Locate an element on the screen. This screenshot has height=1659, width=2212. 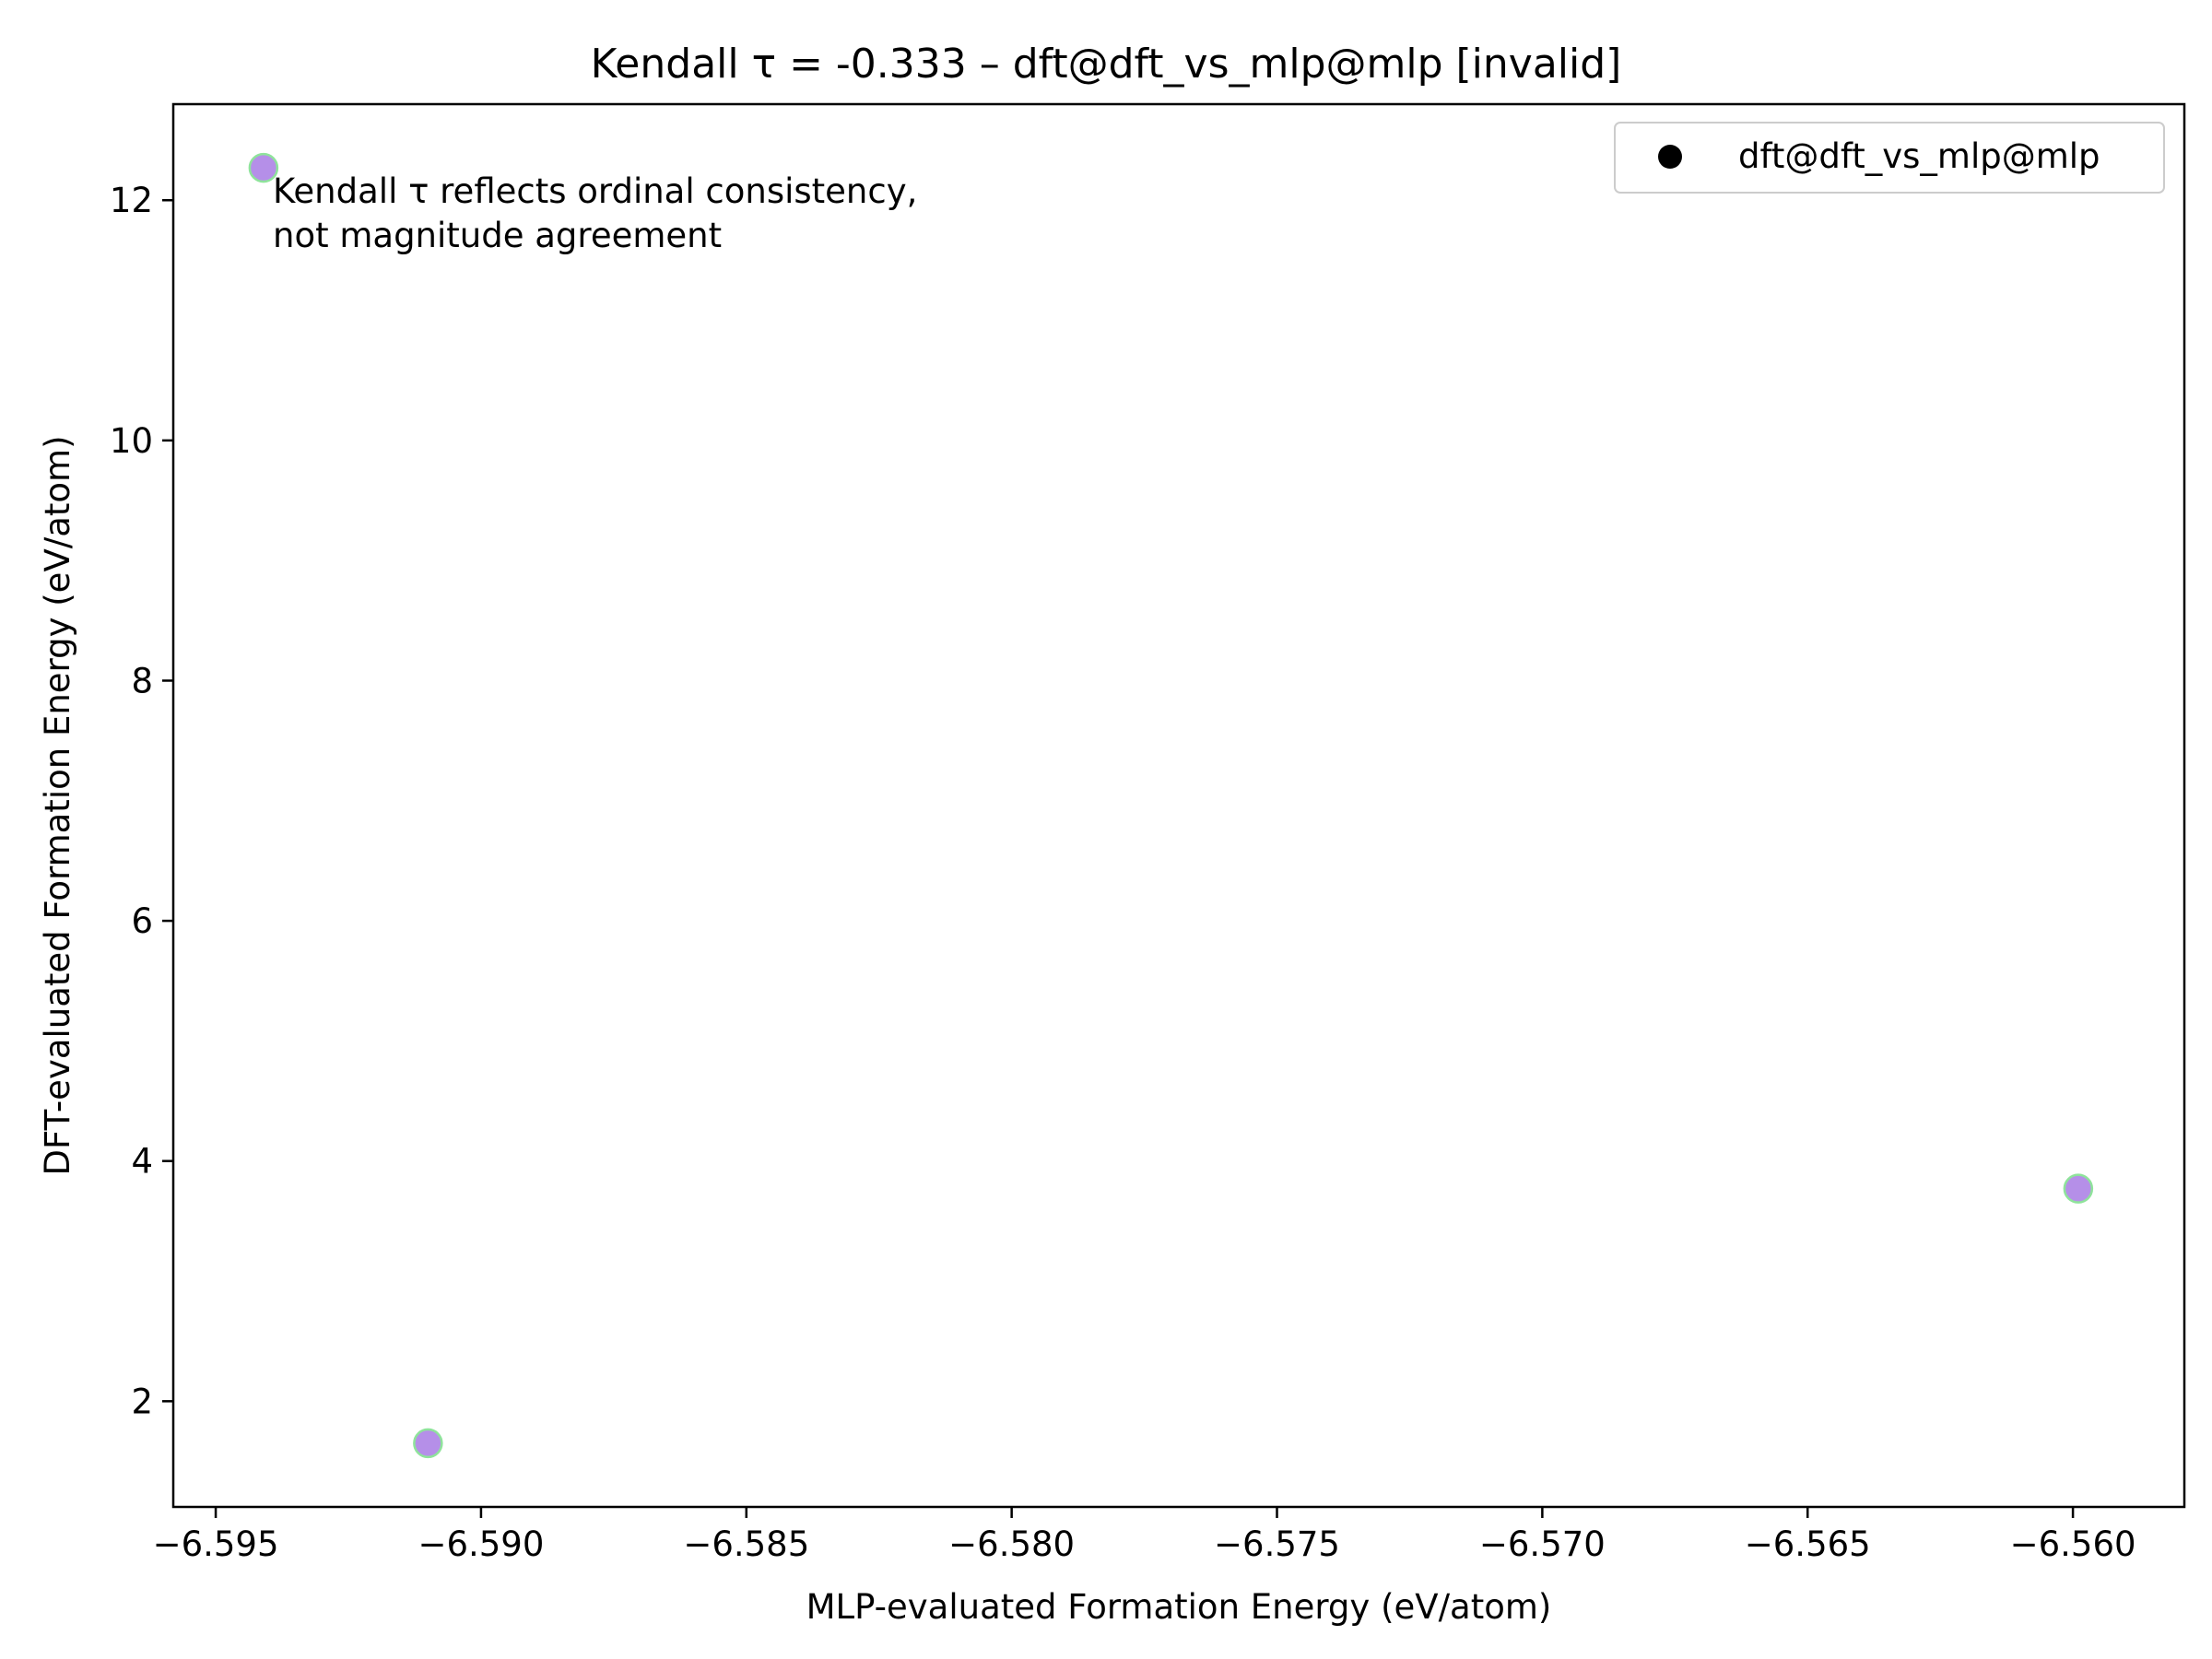
legend-label: dft@dft_vs_mlp@mlp is located at coordinates (1919, 156).